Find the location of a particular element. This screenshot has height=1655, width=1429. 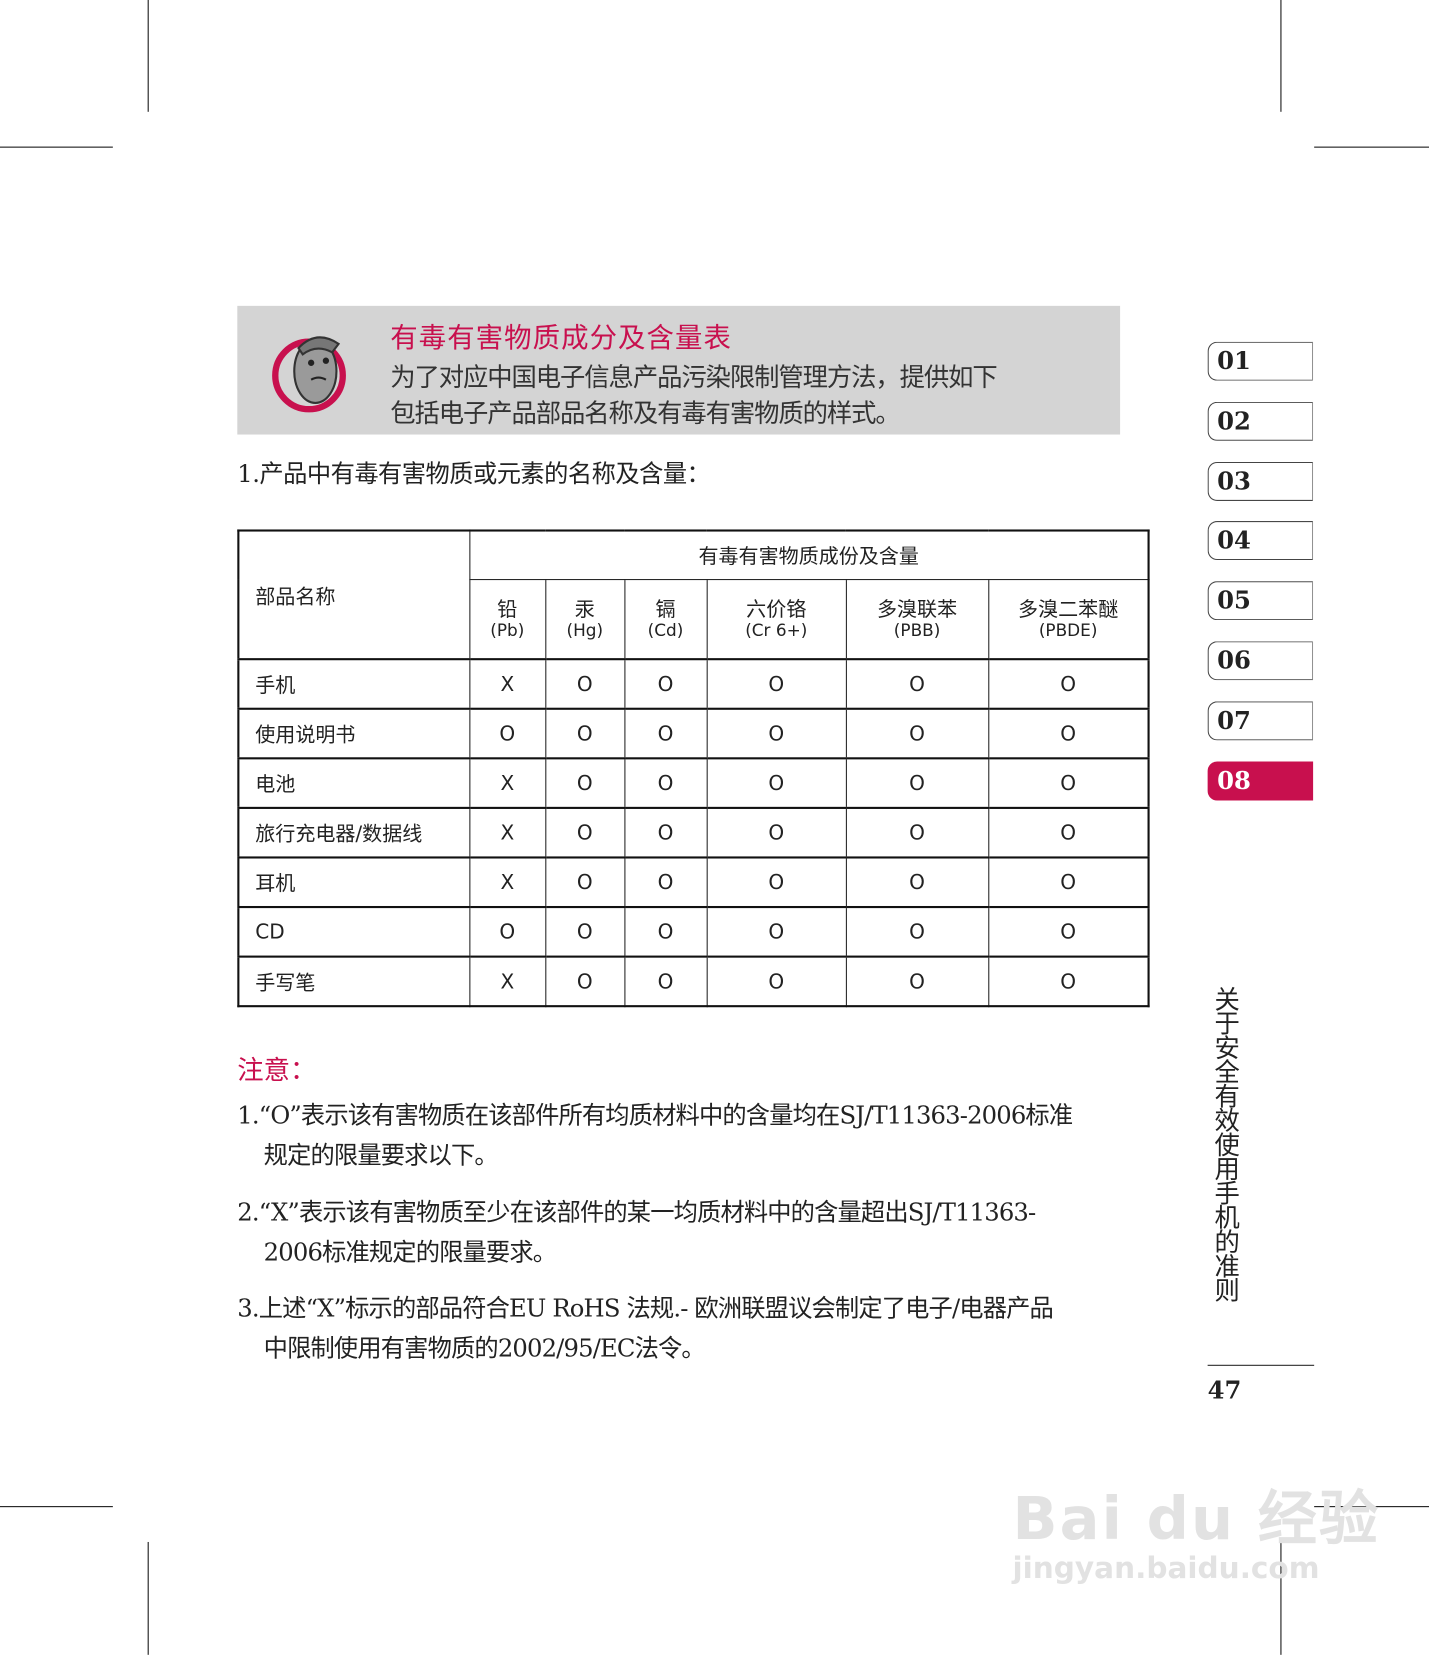

notes-title: 注意： is located at coordinates (277, 1070).